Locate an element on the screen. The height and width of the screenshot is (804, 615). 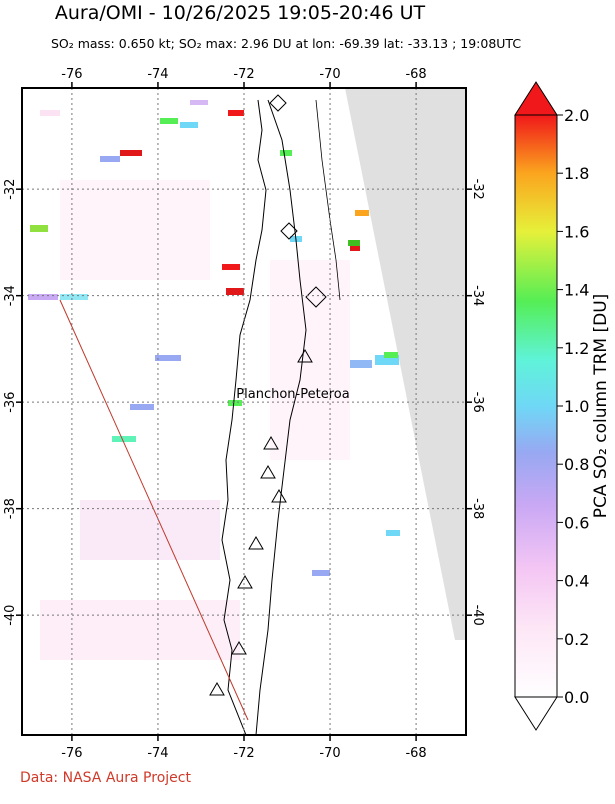
colorbar-tick-label: 2.0 is located at coordinates (576, 115).